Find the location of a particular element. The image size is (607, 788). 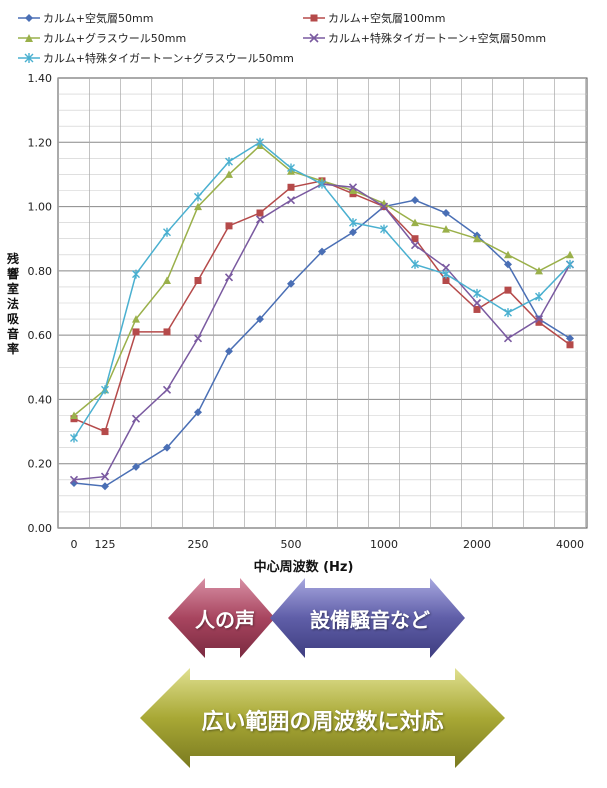

equipment-arrow is located at coordinates (367, 618).